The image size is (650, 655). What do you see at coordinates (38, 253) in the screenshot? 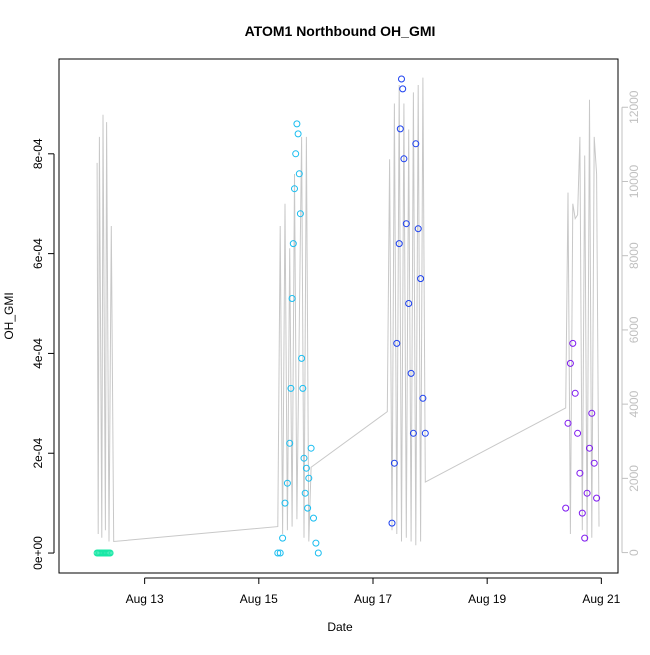
I see `y-tick-label: 6e-04` at bounding box center [38, 253].